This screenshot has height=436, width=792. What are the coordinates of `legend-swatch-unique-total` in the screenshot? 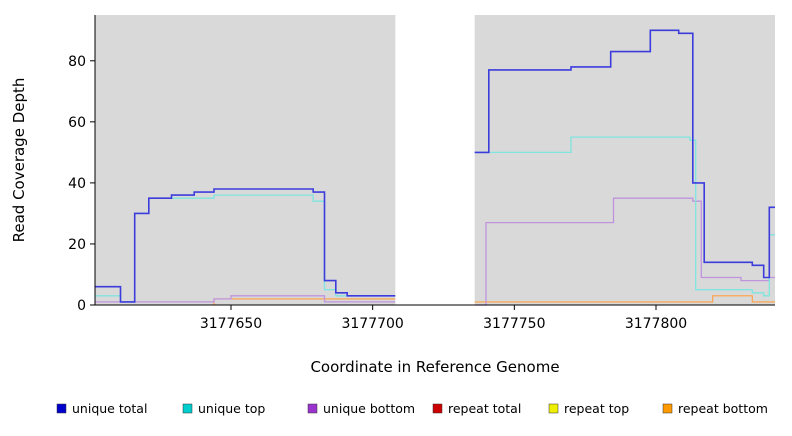 It's located at (61, 408).